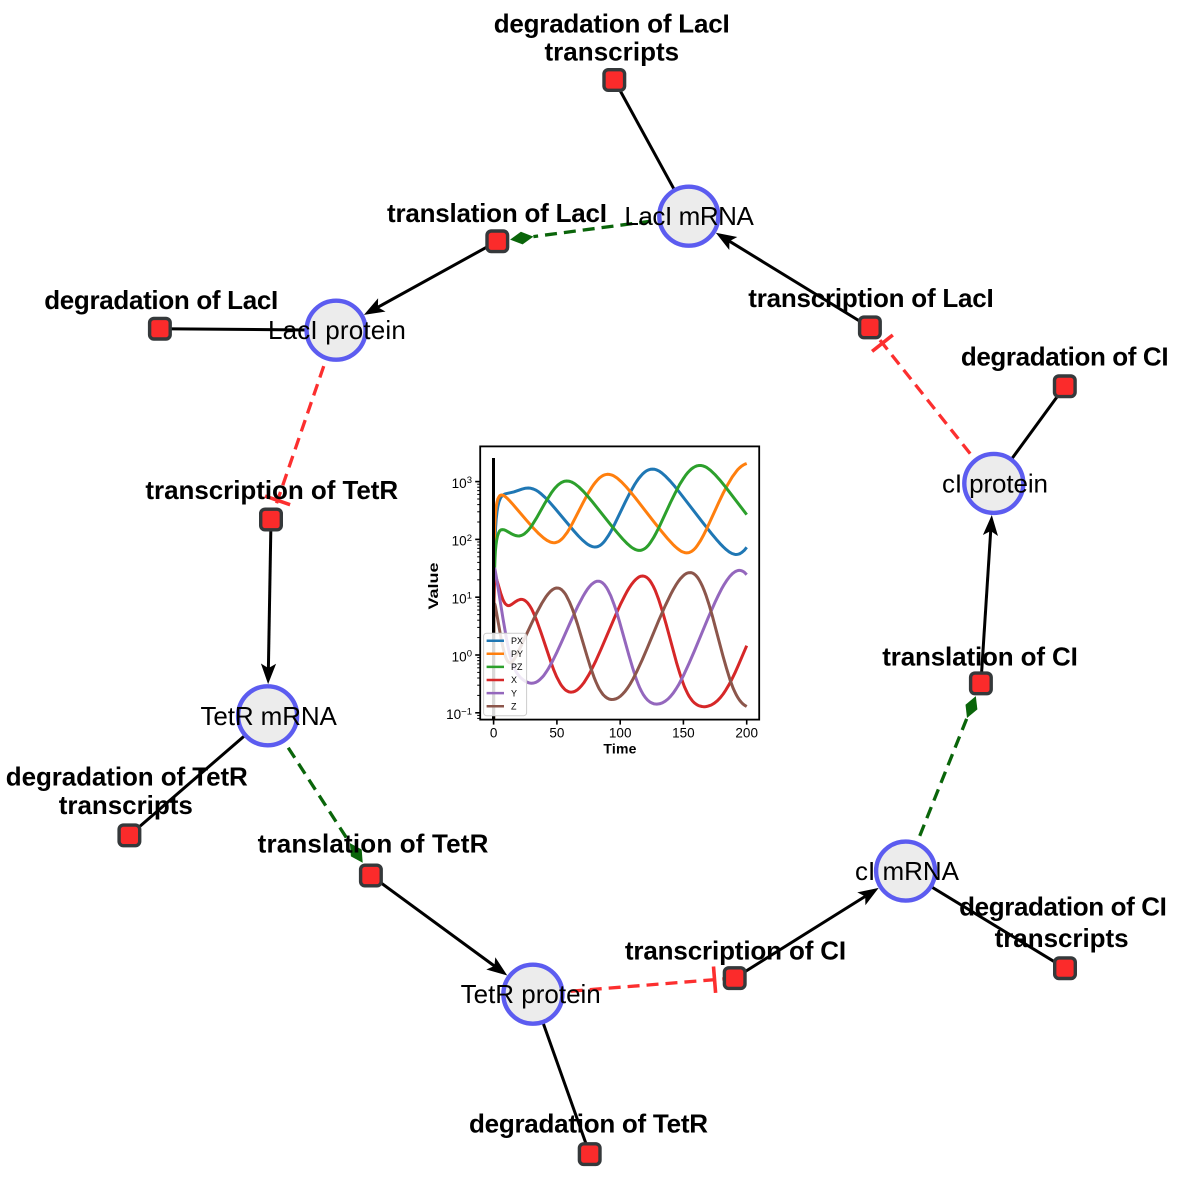  I want to click on svg-text: cI mRNA, so click(907, 871).